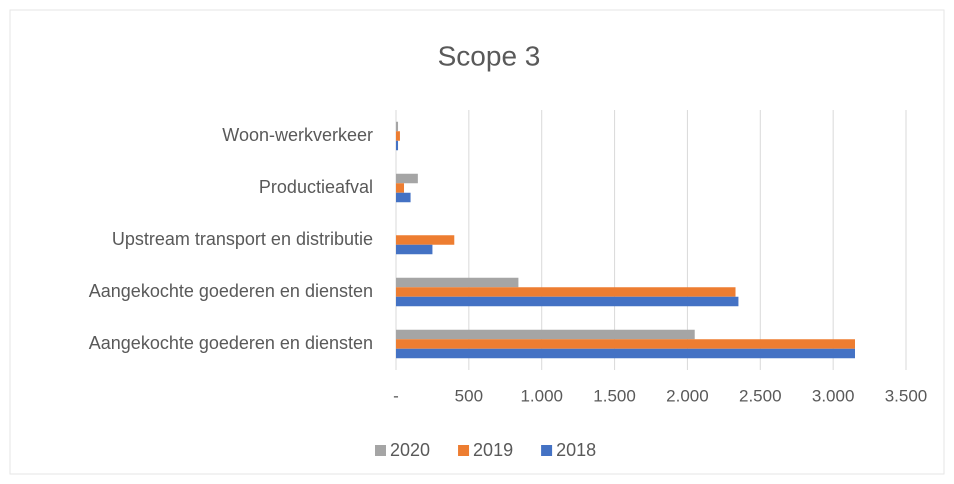  Describe the element at coordinates (541, 395) in the screenshot. I see `x-tick-label: 1.000` at that location.